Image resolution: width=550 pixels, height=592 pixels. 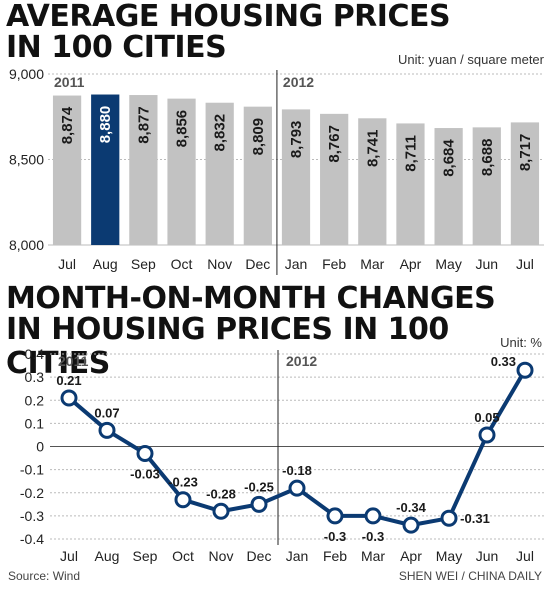 I want to click on y-tick-label: 8,000, so click(x=26, y=245).